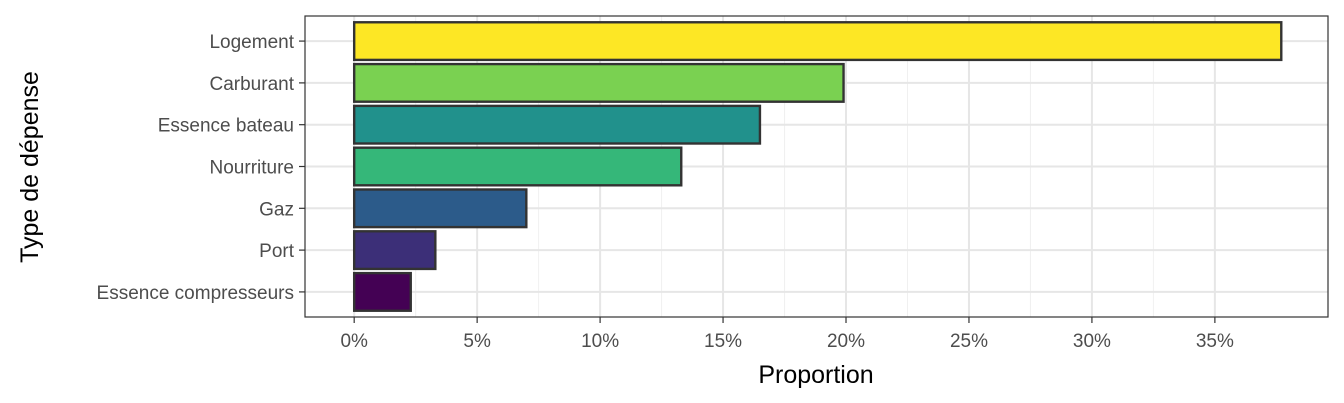 Image resolution: width=1344 pixels, height=403 pixels. What do you see at coordinates (382, 291) in the screenshot?
I see `bar-essence-compresseurs` at bounding box center [382, 291].